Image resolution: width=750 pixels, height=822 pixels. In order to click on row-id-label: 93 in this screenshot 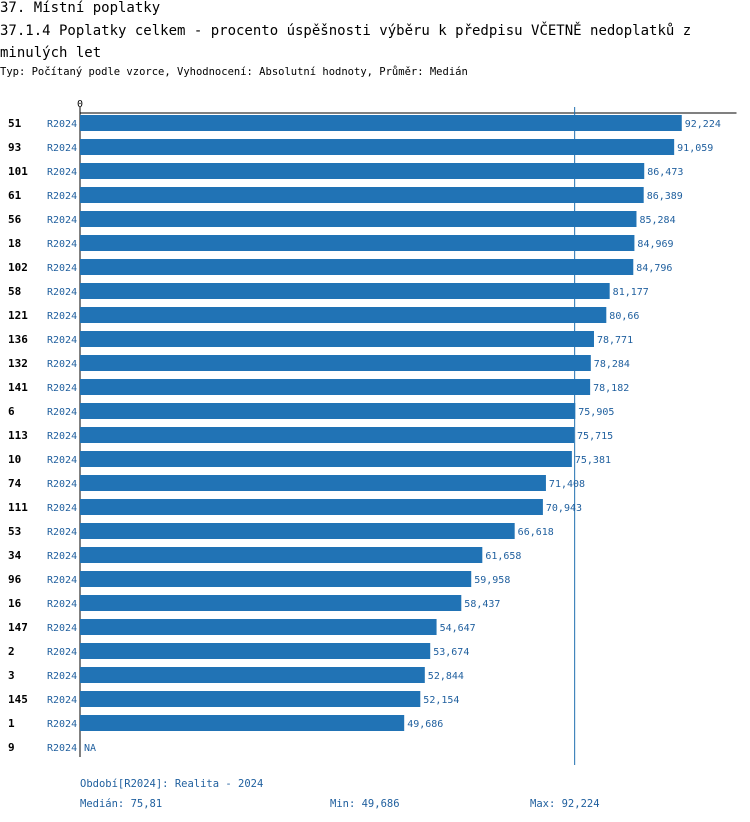, I will do `click(14, 147)`.